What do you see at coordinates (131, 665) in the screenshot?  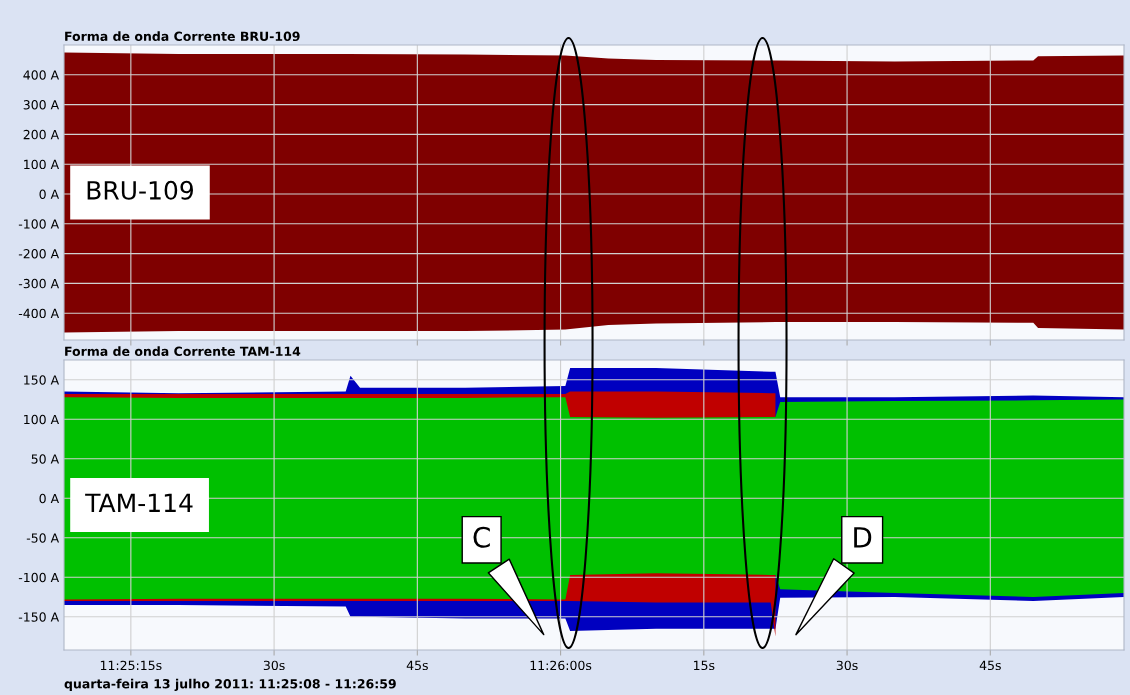 I see `x-tick-label: 11:25:15s` at bounding box center [131, 665].